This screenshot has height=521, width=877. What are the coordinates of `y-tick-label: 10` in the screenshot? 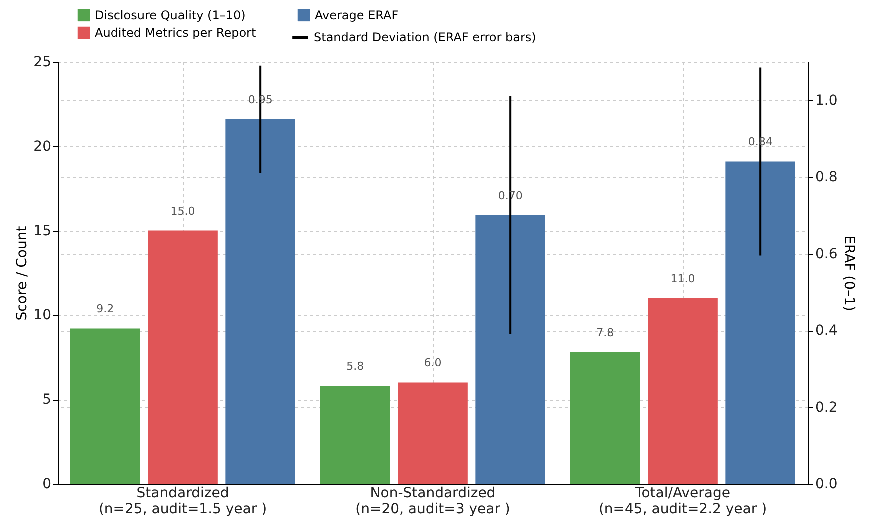 It's located at (43, 316).